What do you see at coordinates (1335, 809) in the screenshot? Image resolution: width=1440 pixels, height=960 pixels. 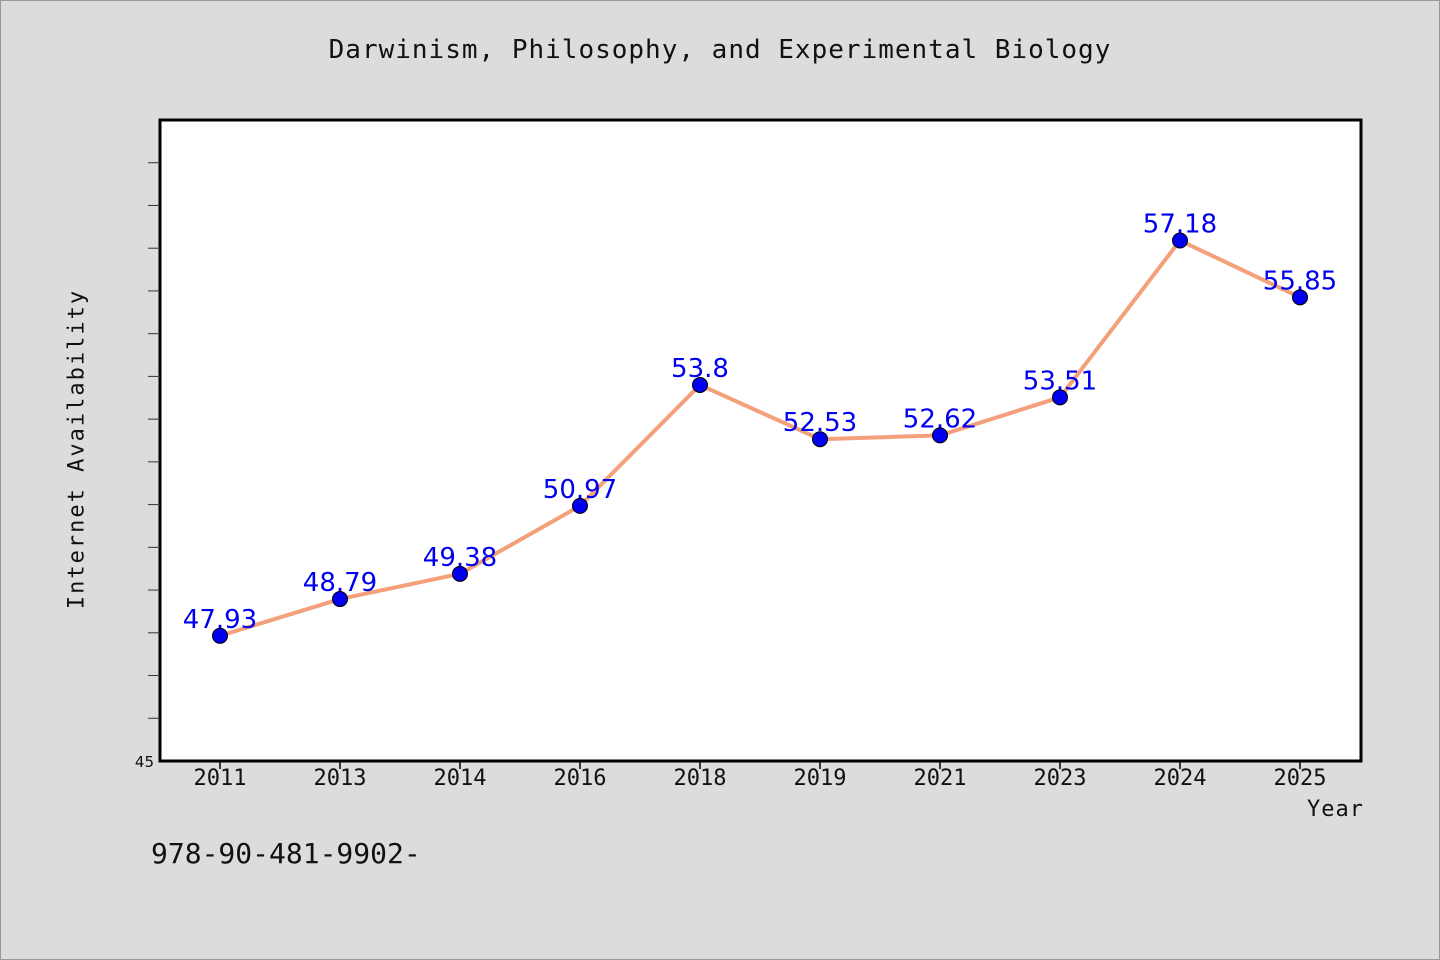 I see `x-axis-label: Year` at bounding box center [1335, 809].